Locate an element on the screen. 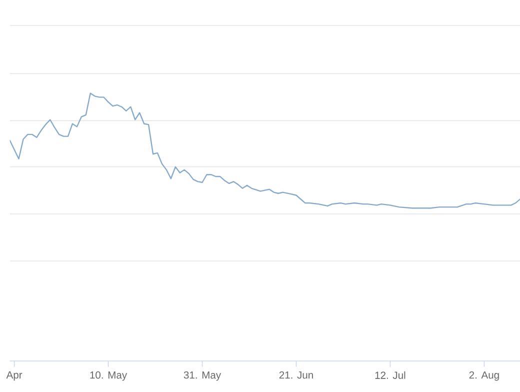  x-tick-label: 31. May is located at coordinates (203, 375).